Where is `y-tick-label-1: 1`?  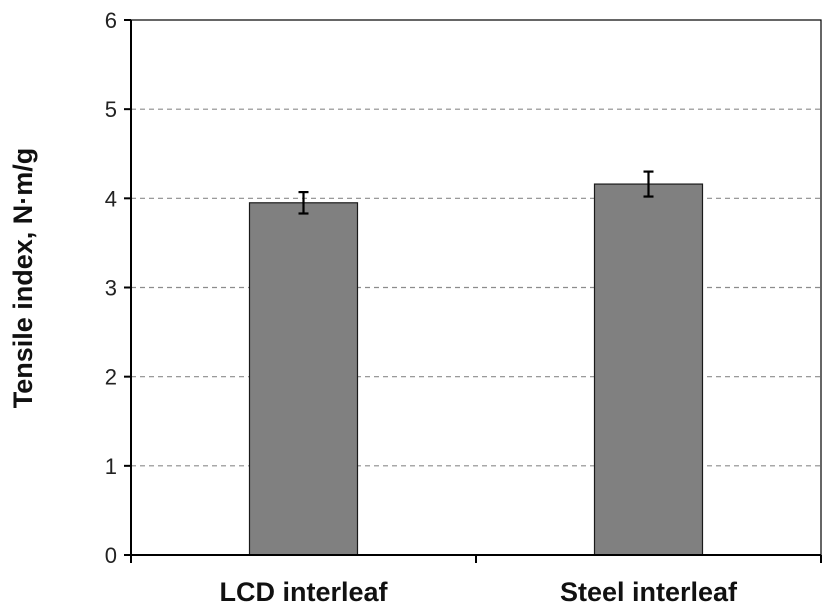 y-tick-label-1: 1 is located at coordinates (111, 466).